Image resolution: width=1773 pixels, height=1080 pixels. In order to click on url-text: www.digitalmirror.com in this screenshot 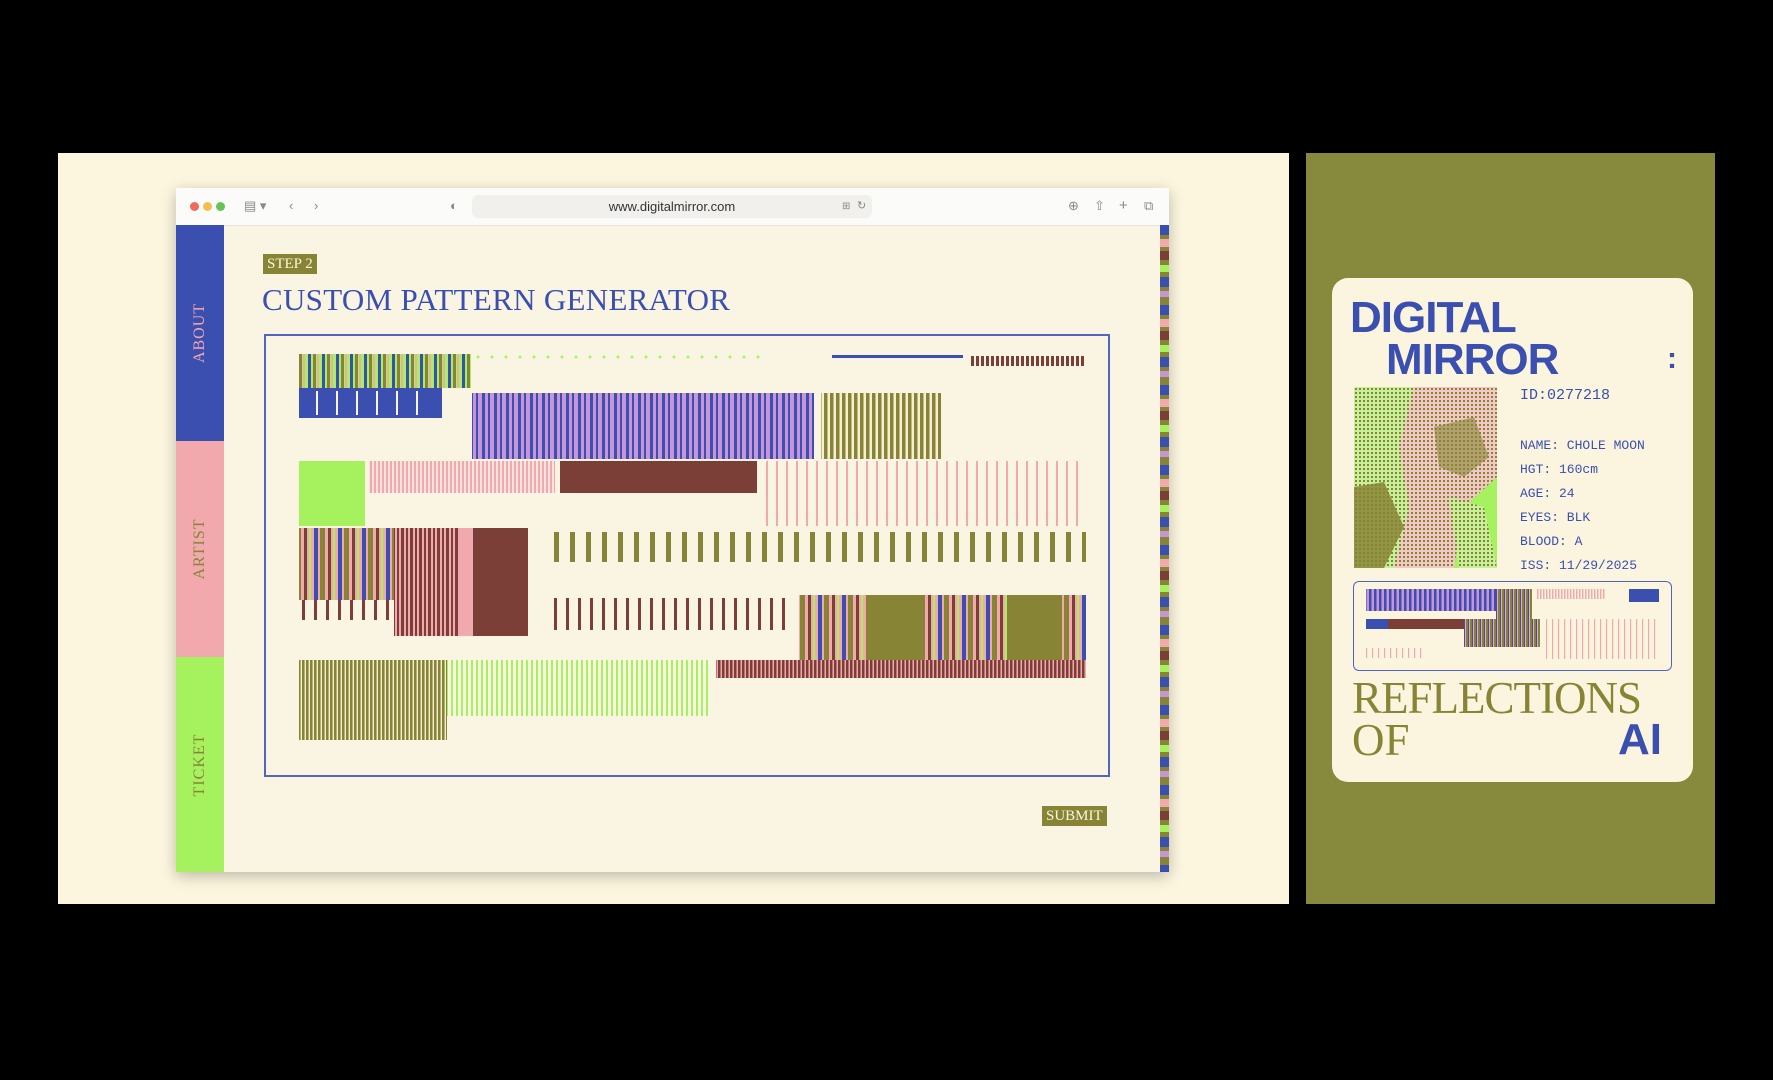, I will do `click(672, 206)`.